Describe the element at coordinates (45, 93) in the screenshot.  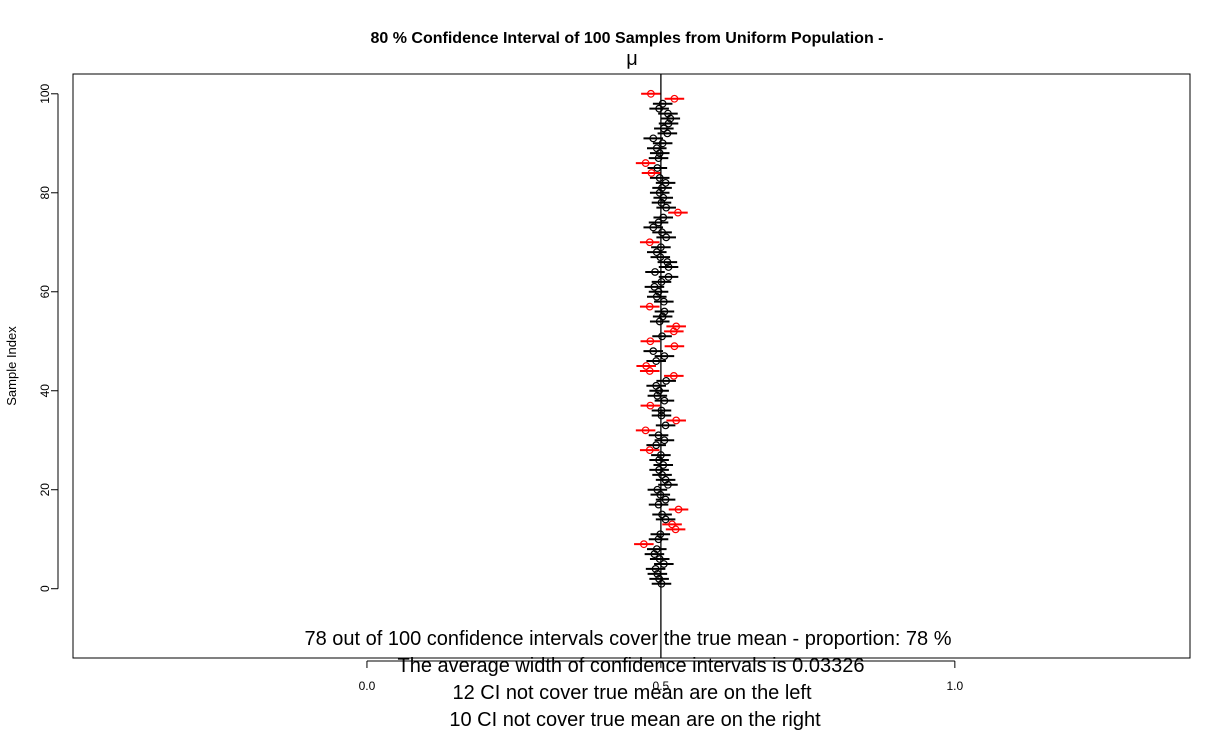
I see `y-tick-label: 100` at that location.